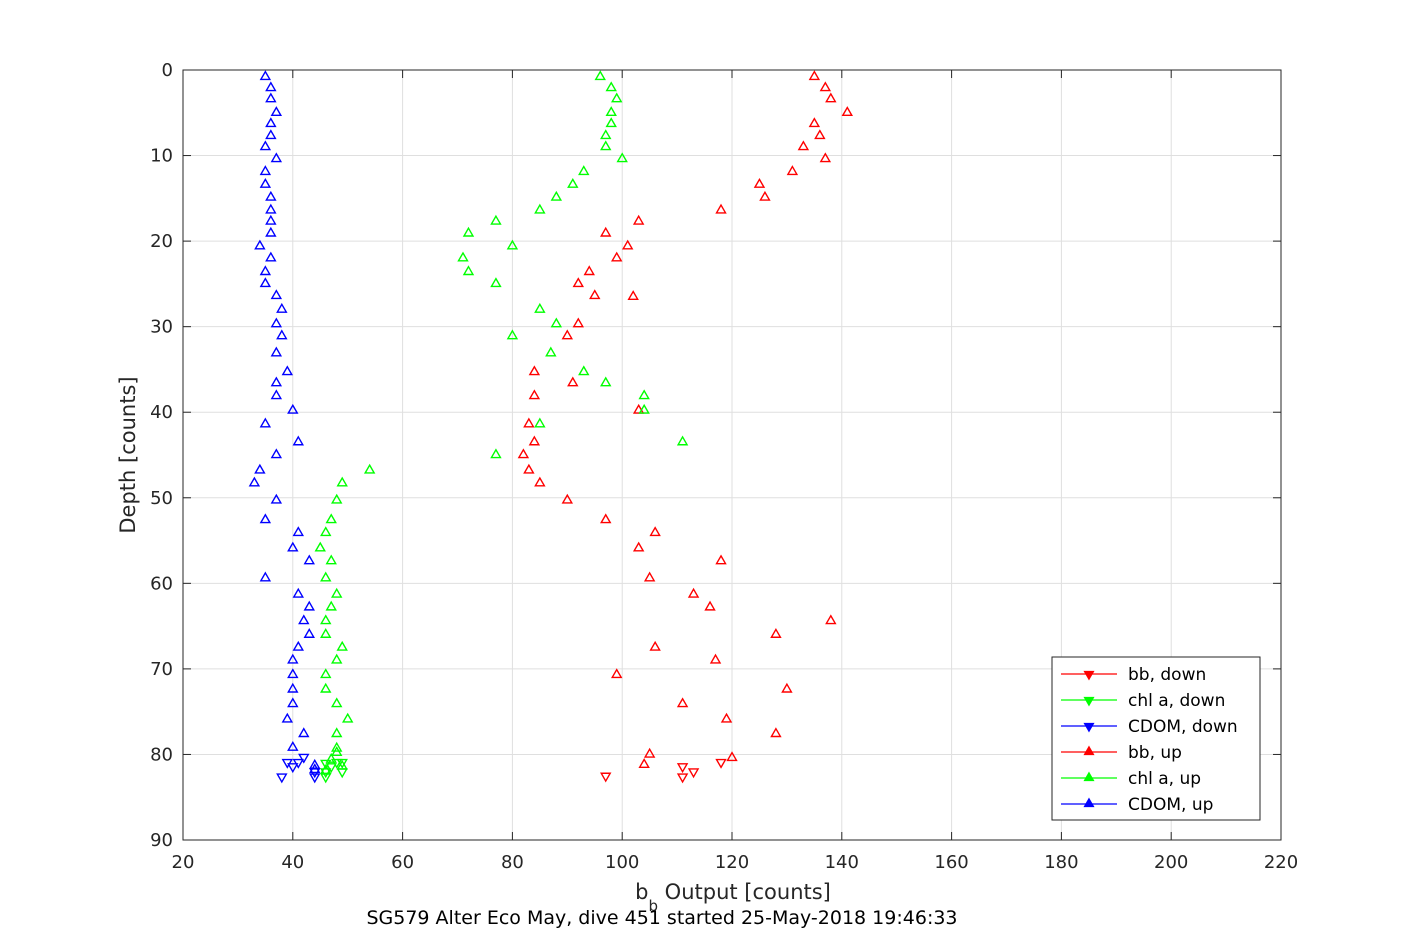 Image resolution: width=1417 pixels, height=945 pixels. Describe the element at coordinates (161, 840) in the screenshot. I see `y-tick-label: 90` at that location.